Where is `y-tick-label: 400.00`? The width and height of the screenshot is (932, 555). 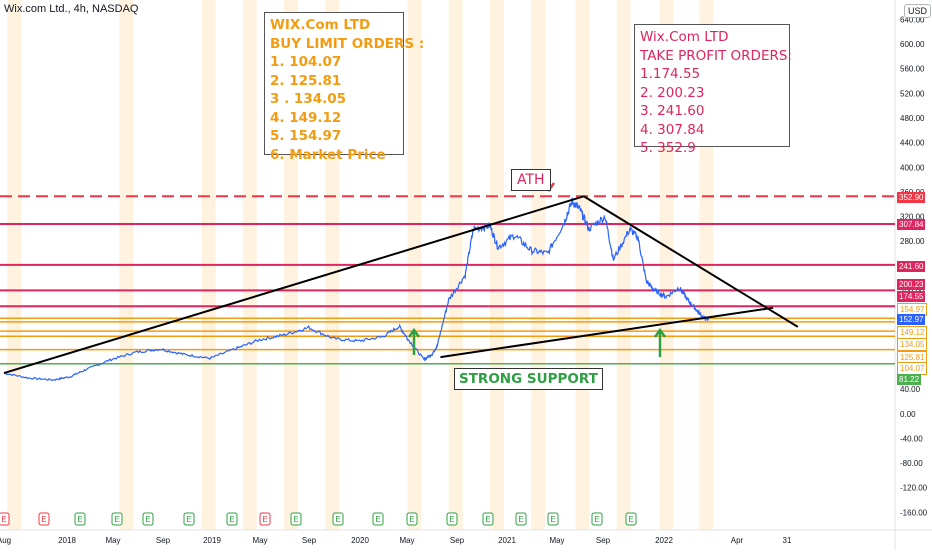
y-tick-label: 400.00 is located at coordinates (912, 167).